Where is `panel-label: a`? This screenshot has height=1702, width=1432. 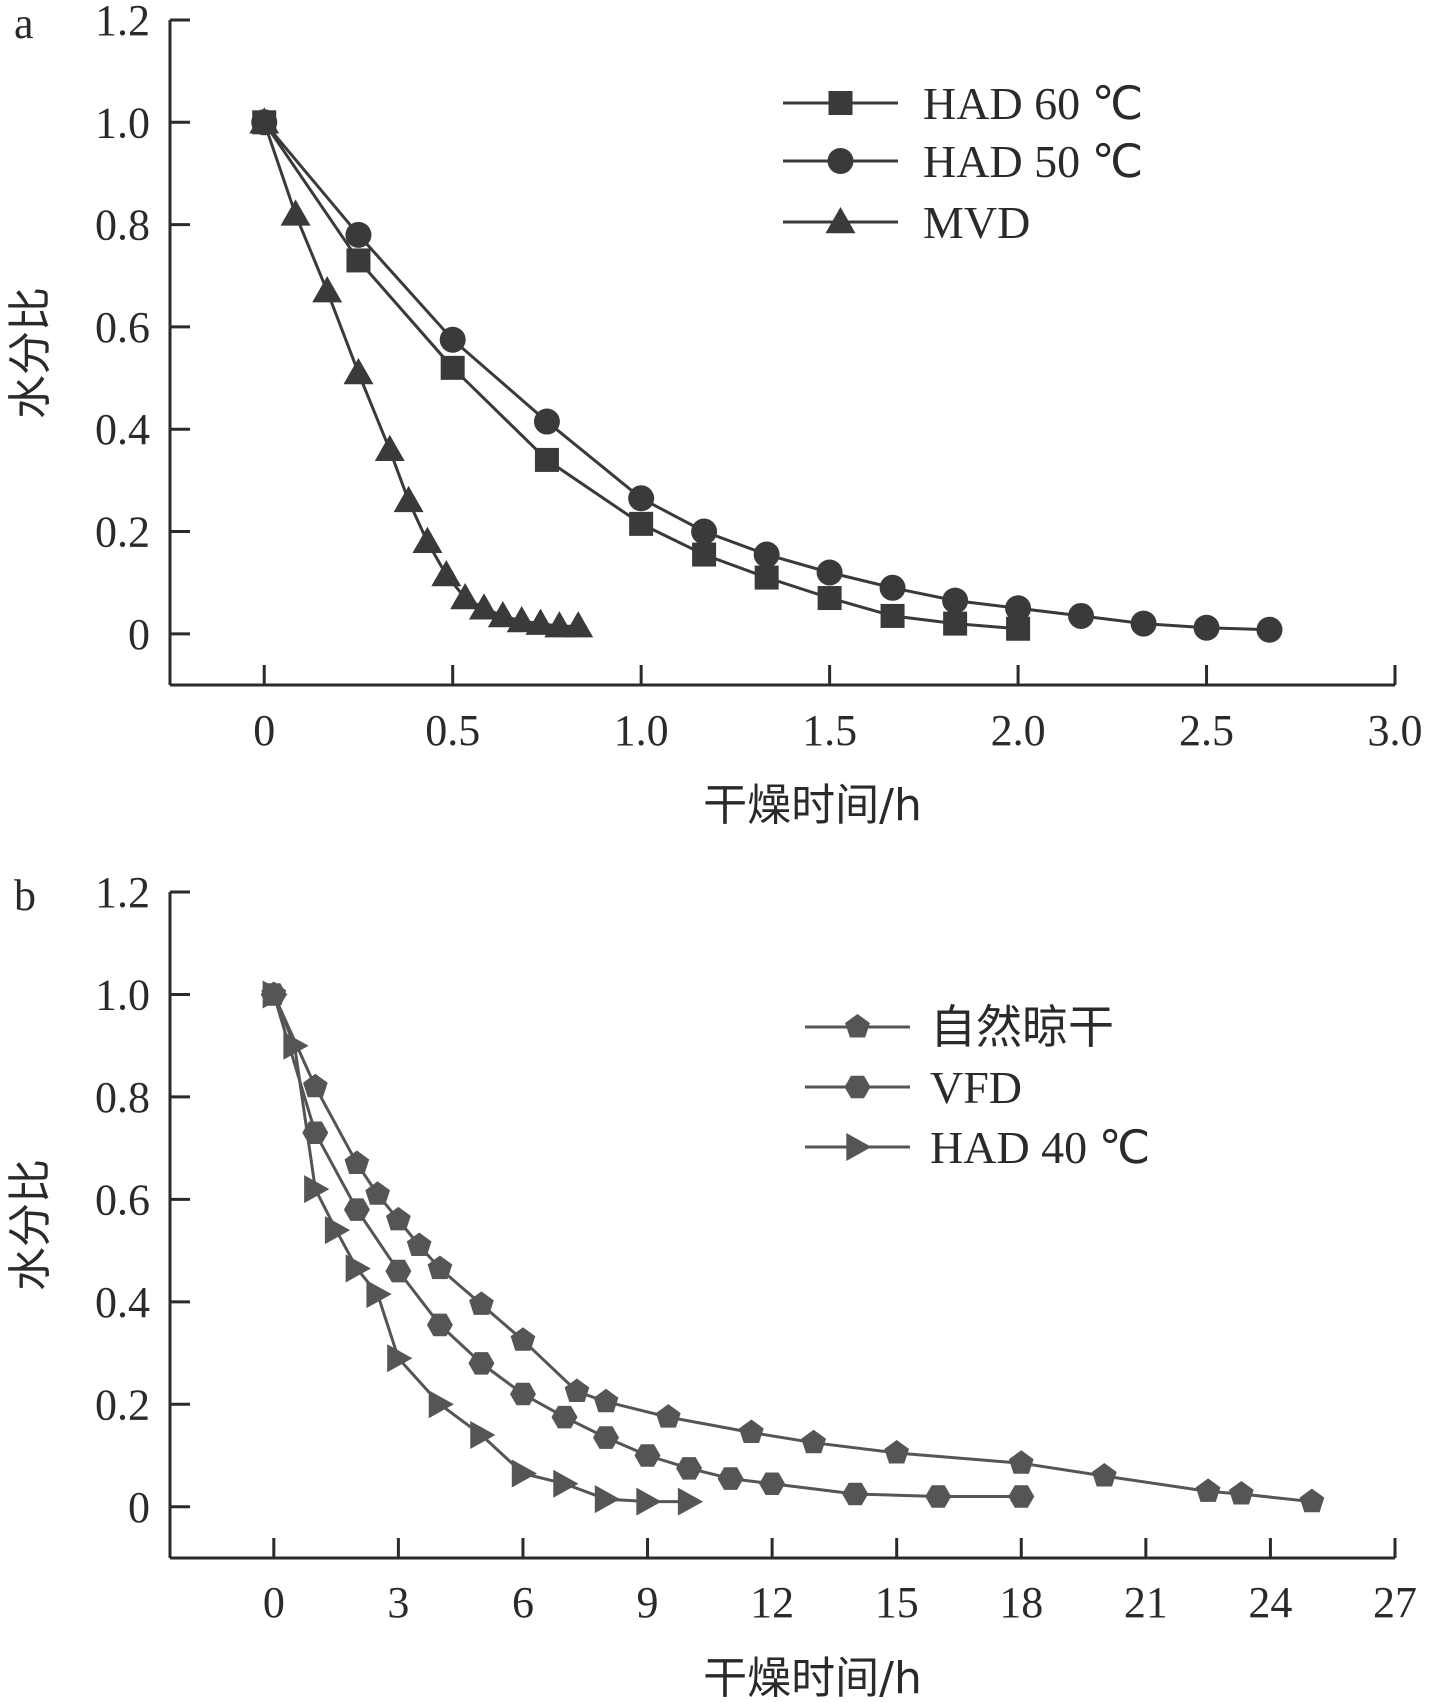 panel-label: a is located at coordinates (24, 24).